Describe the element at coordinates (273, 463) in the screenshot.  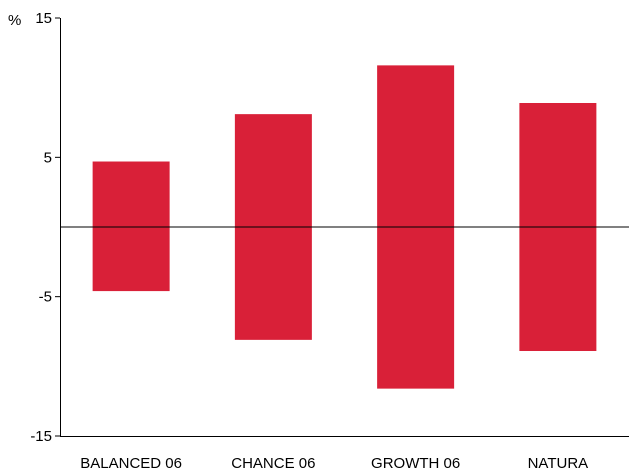
I see `x-tick-label: CHANCE 06` at that location.